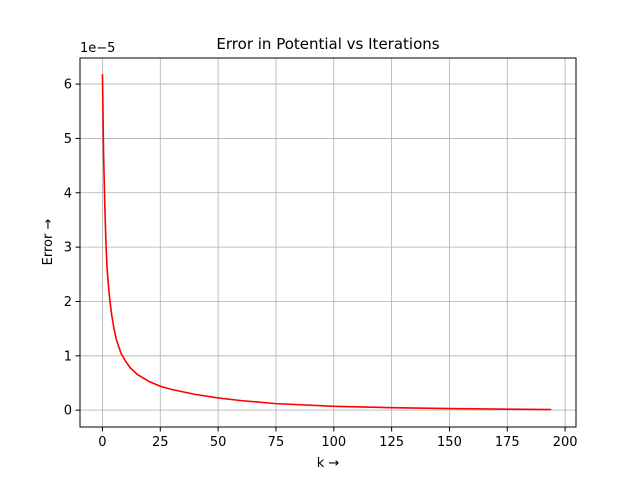  I want to click on y-axis-ticks: 0 1 2 3 4 5 6, so click(72, 248).